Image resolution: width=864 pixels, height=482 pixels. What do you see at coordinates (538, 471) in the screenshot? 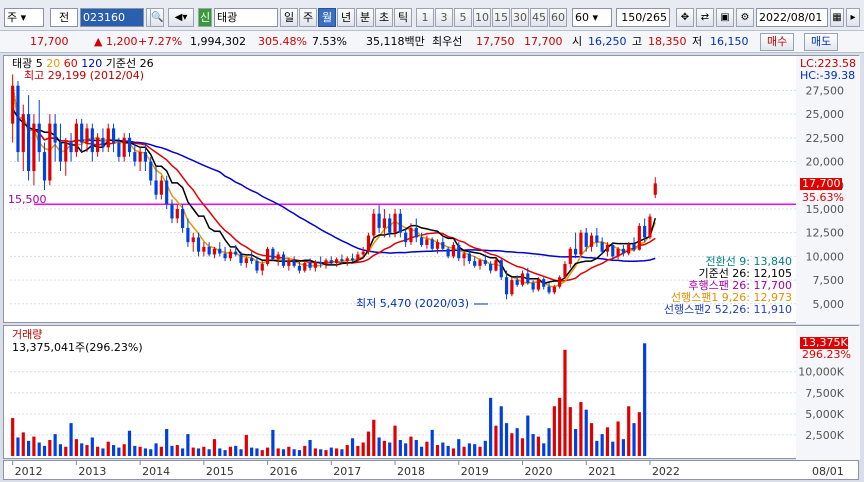
I see `x-year-label: 2020` at bounding box center [538, 471].